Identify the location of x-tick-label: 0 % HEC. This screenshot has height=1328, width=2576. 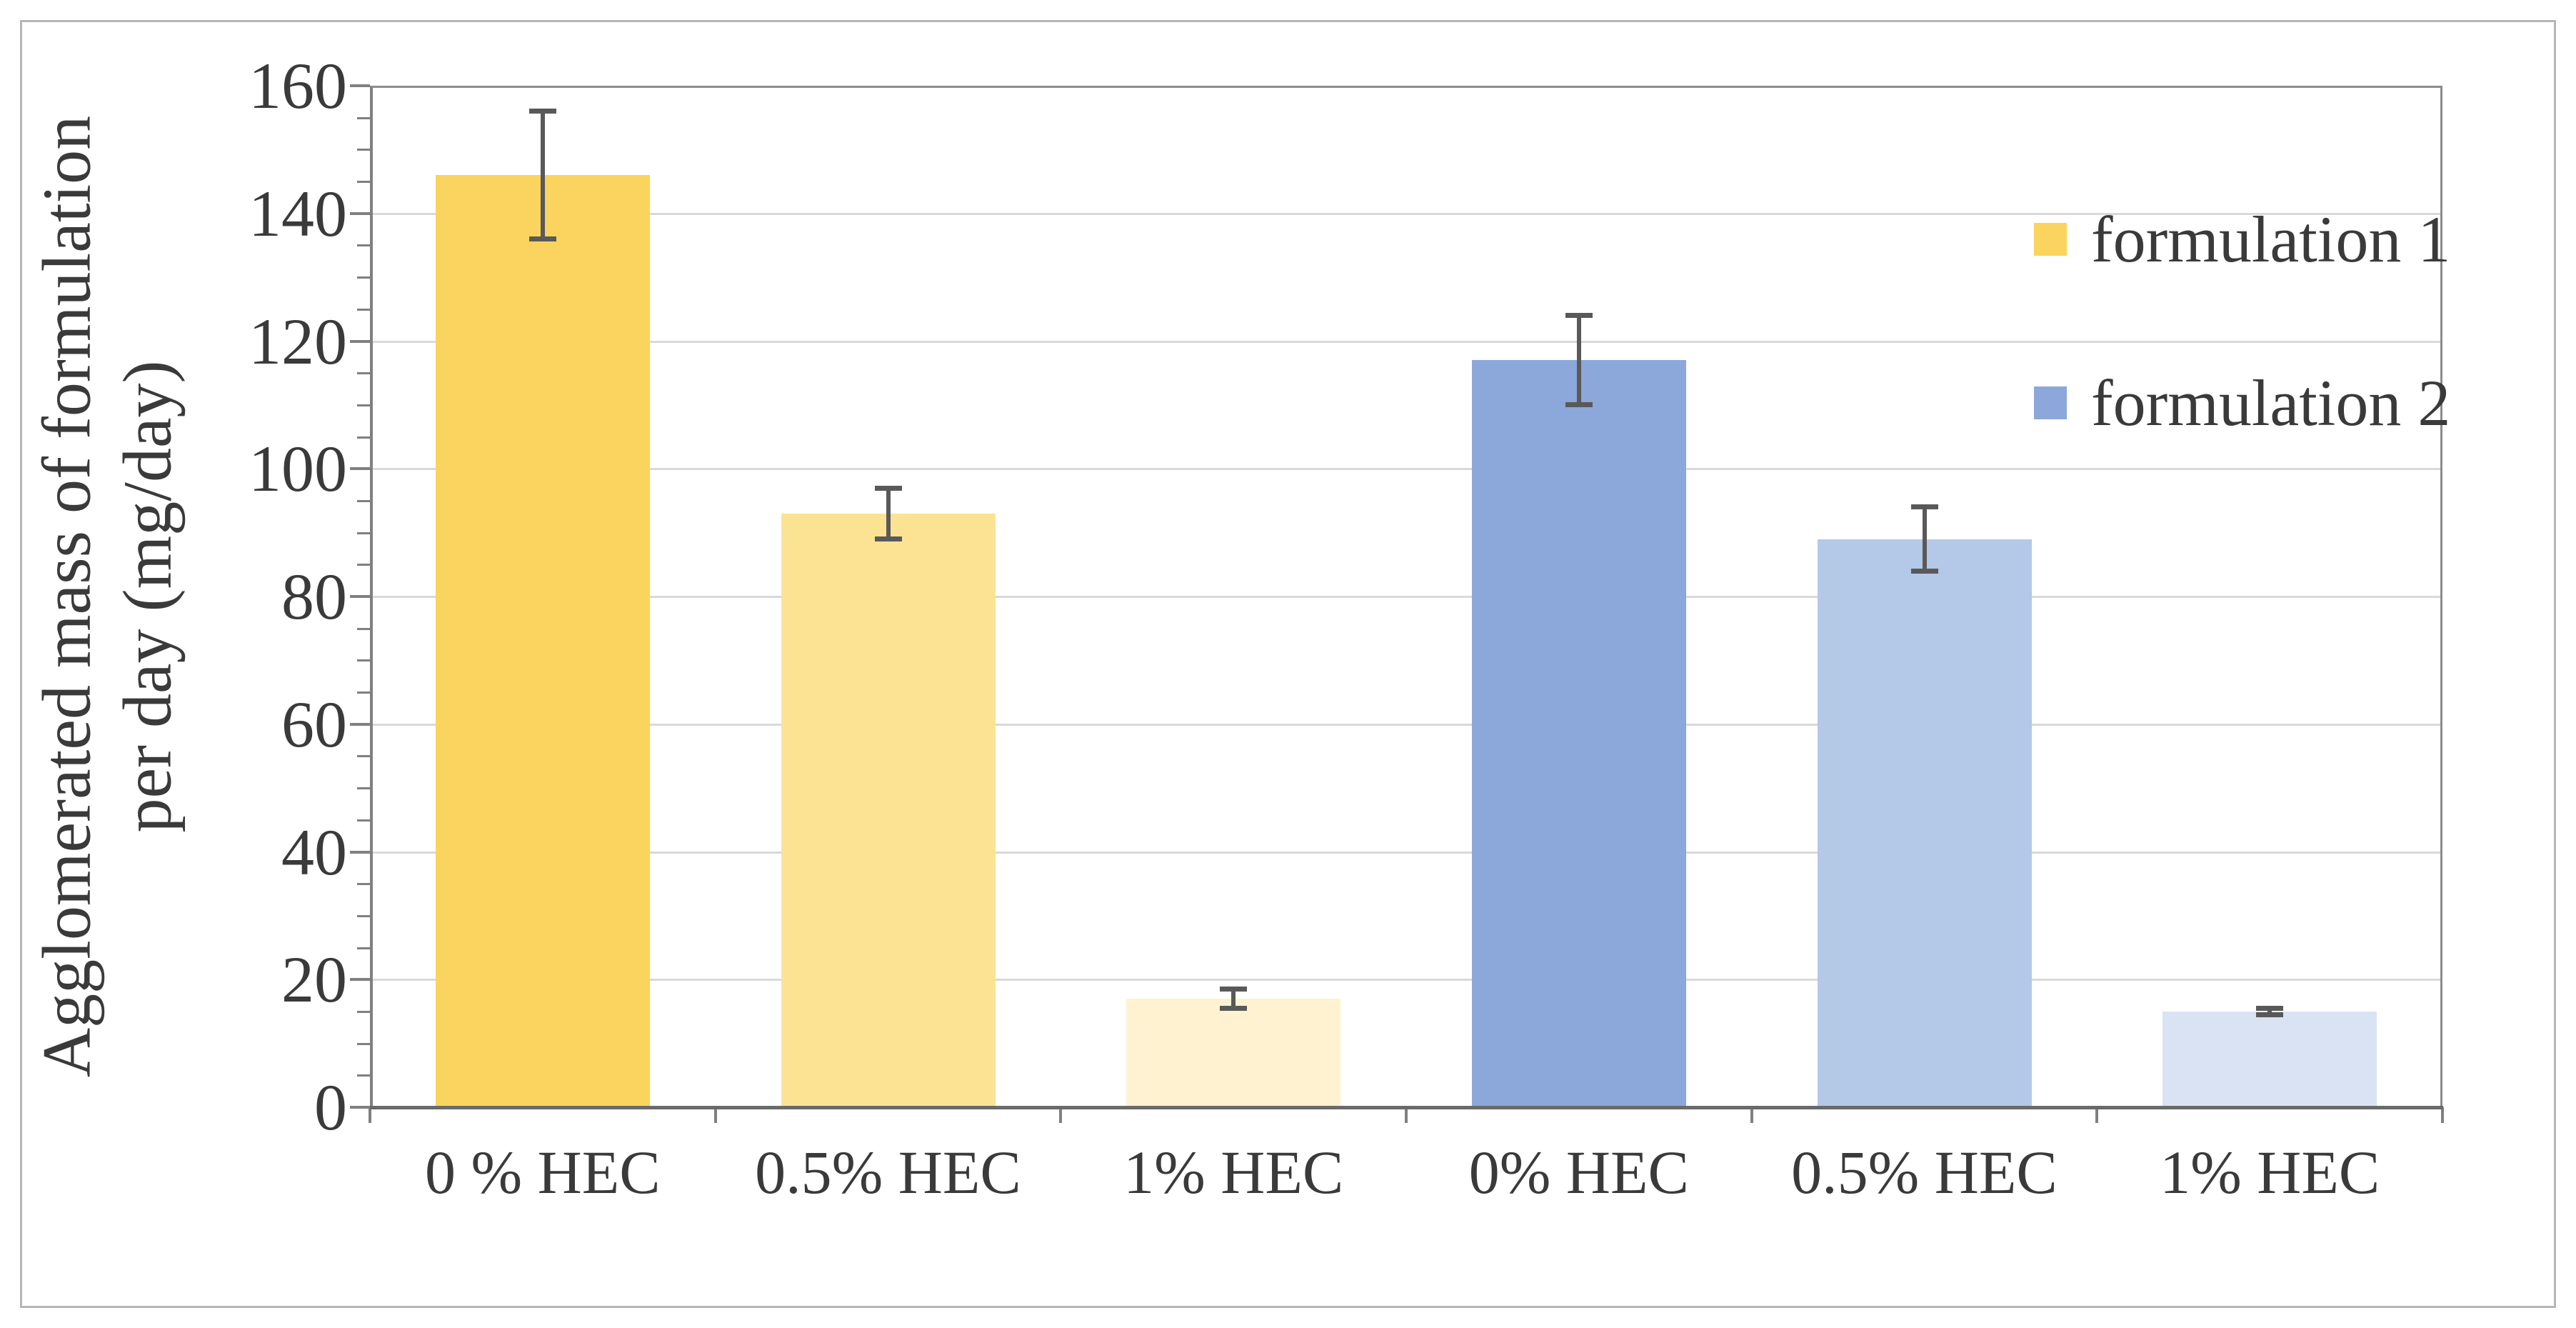
(543, 1172).